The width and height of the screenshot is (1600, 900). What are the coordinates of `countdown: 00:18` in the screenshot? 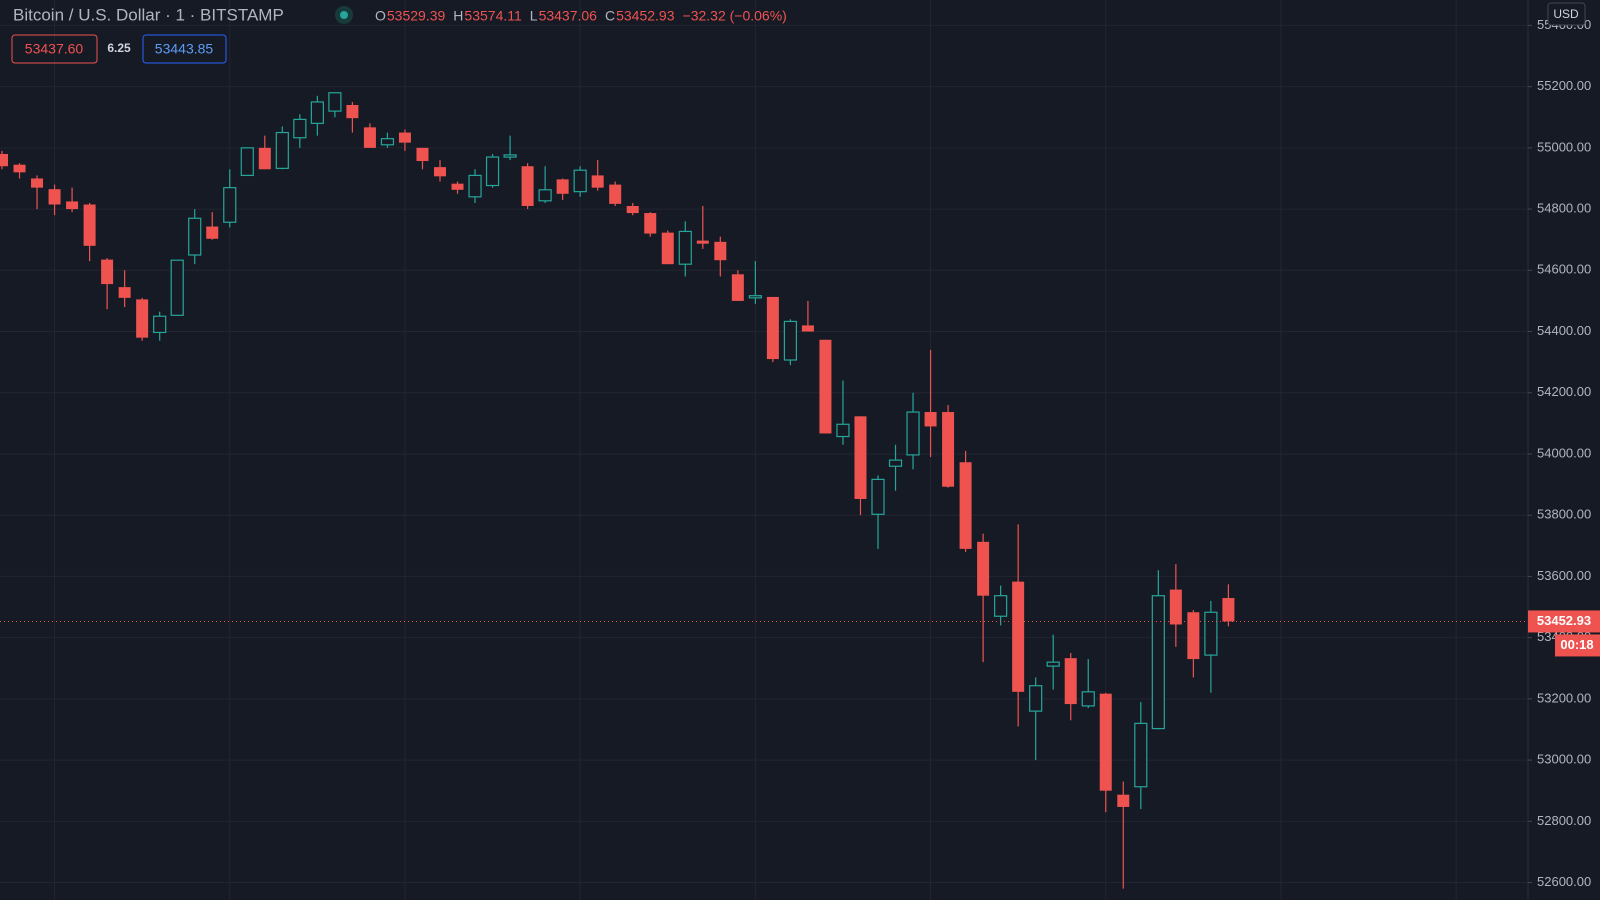 It's located at (1576, 644).